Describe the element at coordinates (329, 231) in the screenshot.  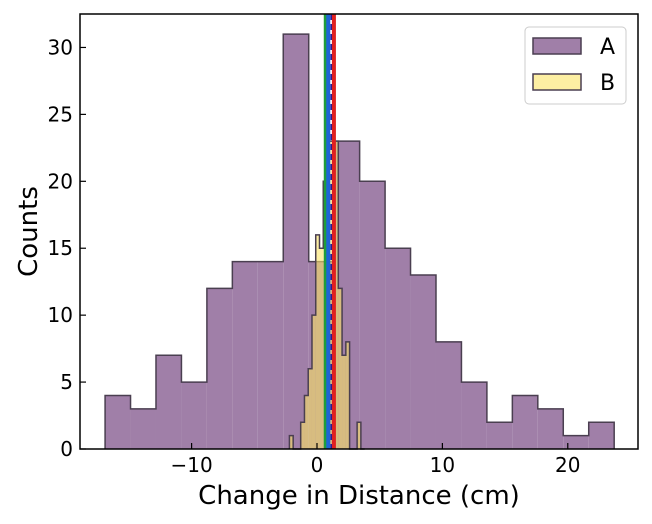
I see `vertical-reference-lines` at that location.